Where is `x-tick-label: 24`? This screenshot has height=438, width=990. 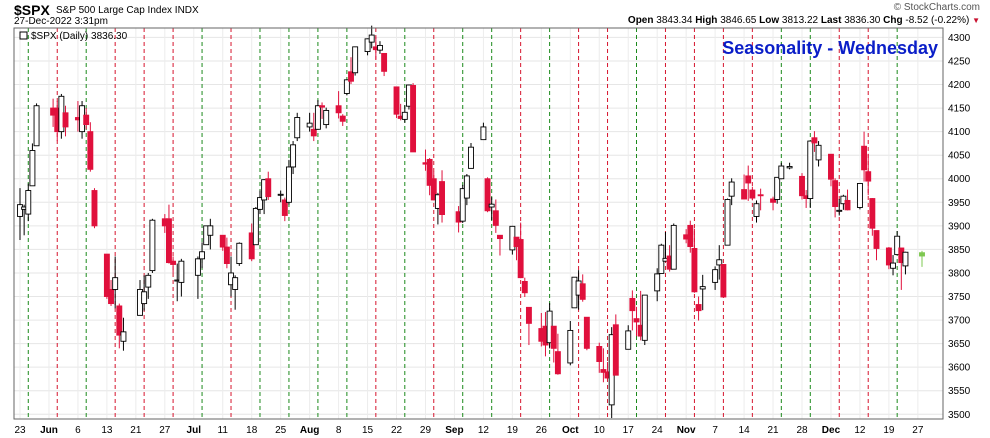
x-tick-label: 24 is located at coordinates (658, 430).